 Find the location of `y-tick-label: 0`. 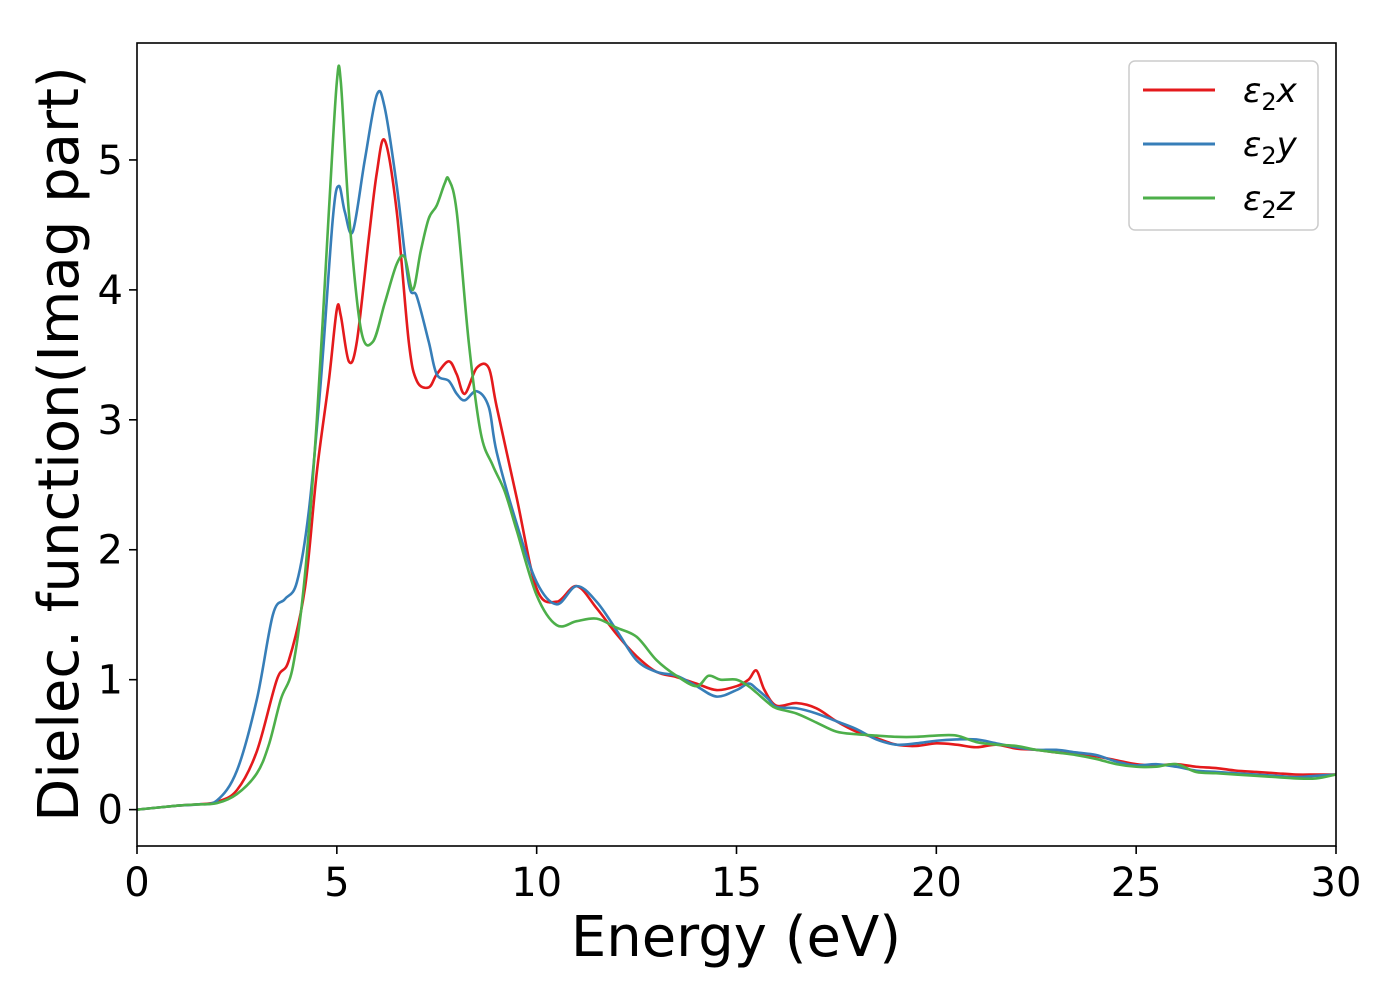

y-tick-label: 0 is located at coordinates (110, 811).